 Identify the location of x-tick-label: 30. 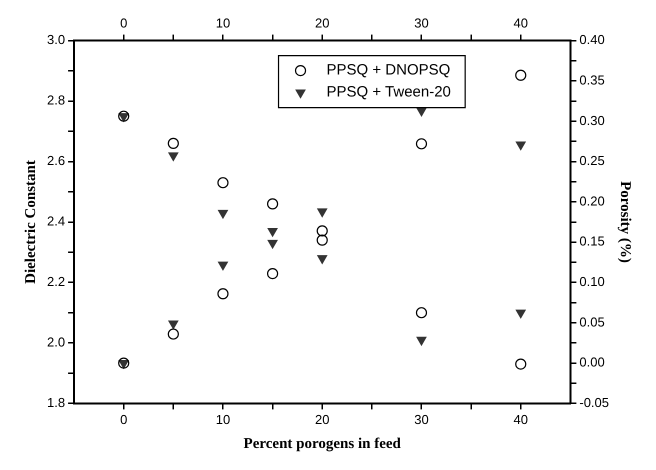
(421, 419).